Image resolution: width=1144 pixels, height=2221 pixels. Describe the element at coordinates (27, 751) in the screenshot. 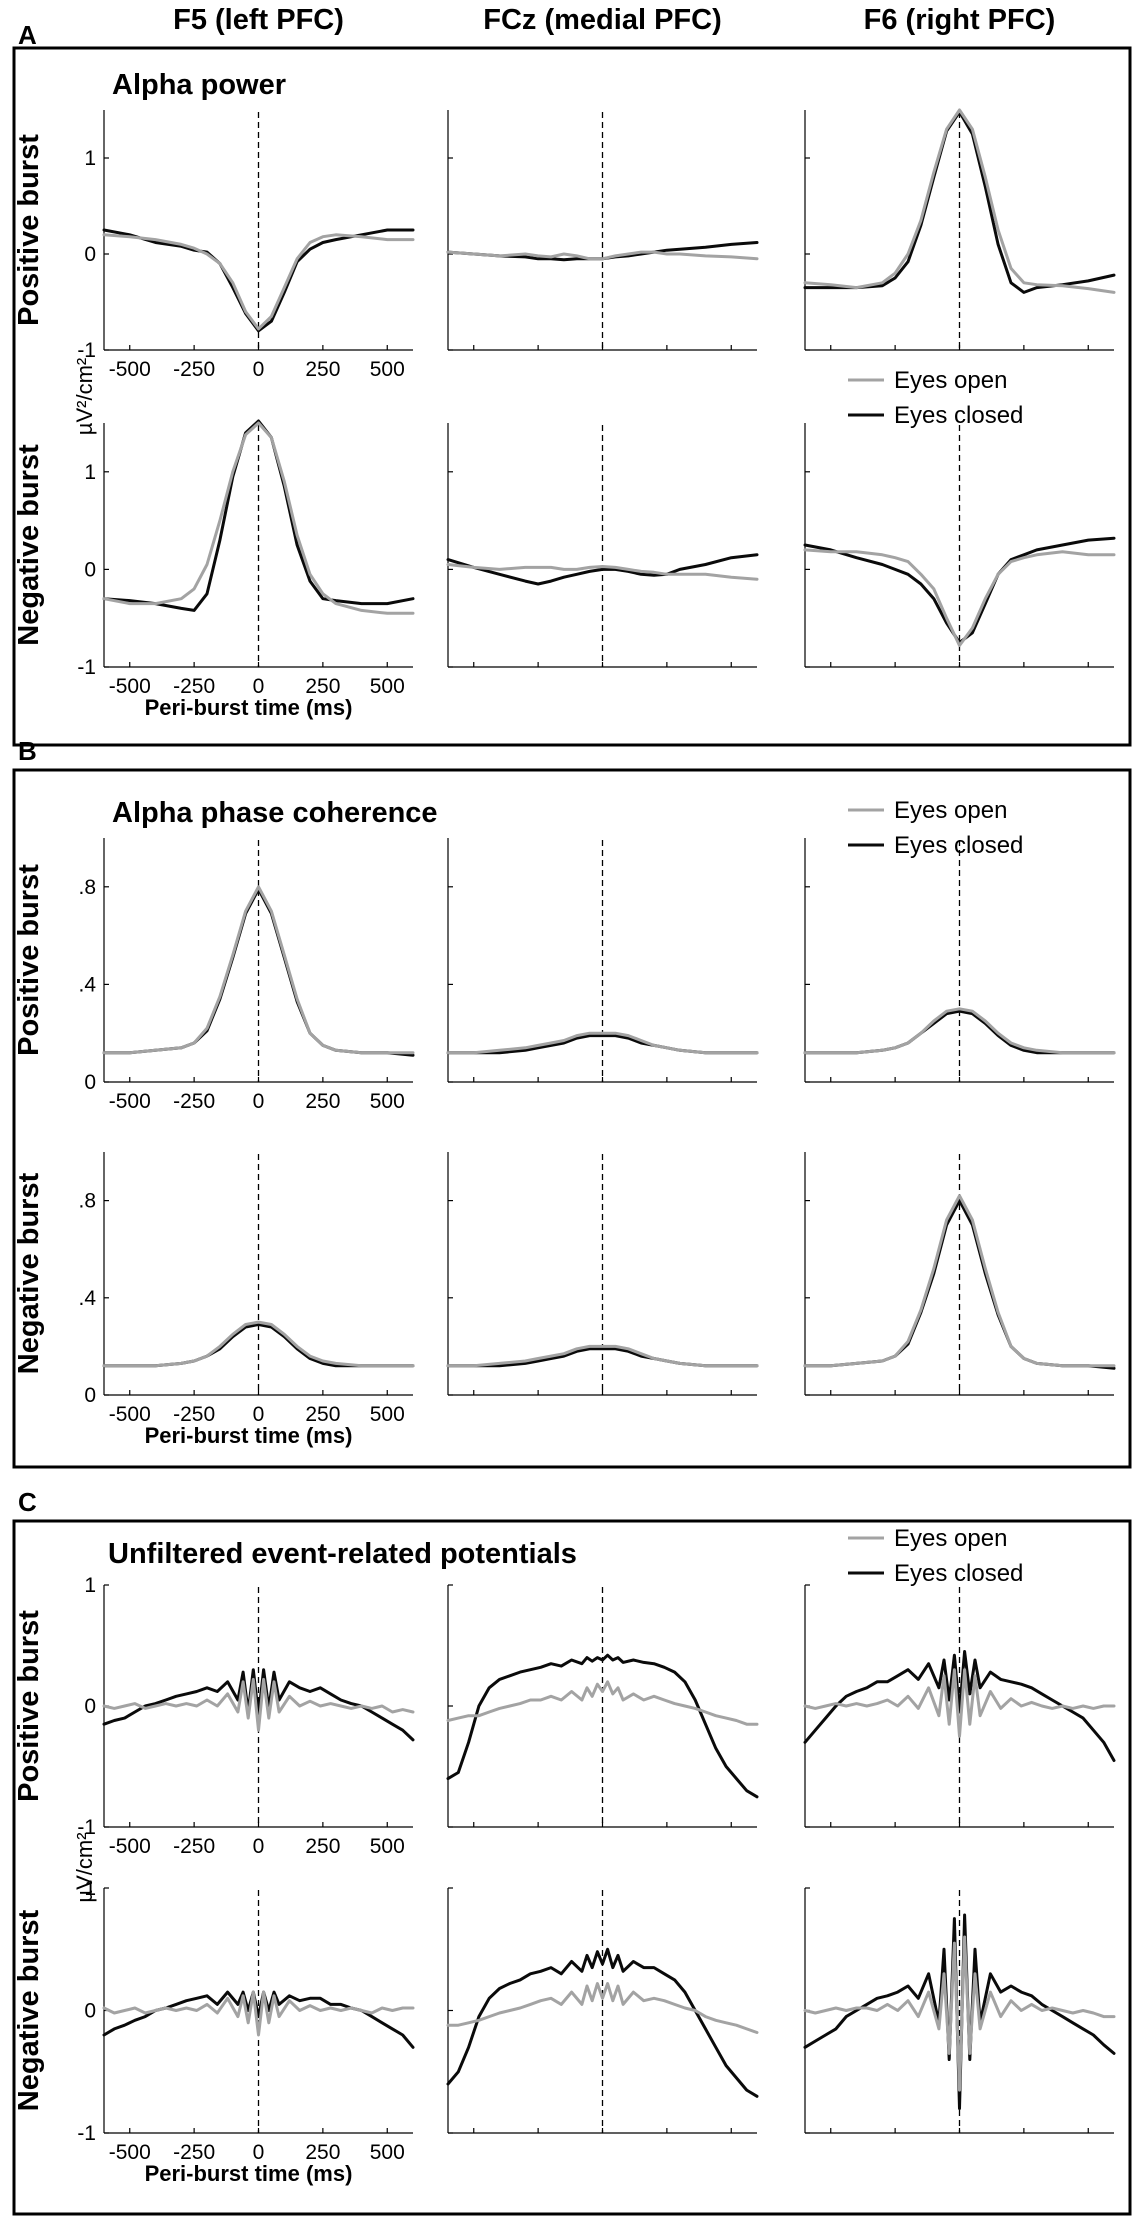

I see `panel-letter: B` at that location.